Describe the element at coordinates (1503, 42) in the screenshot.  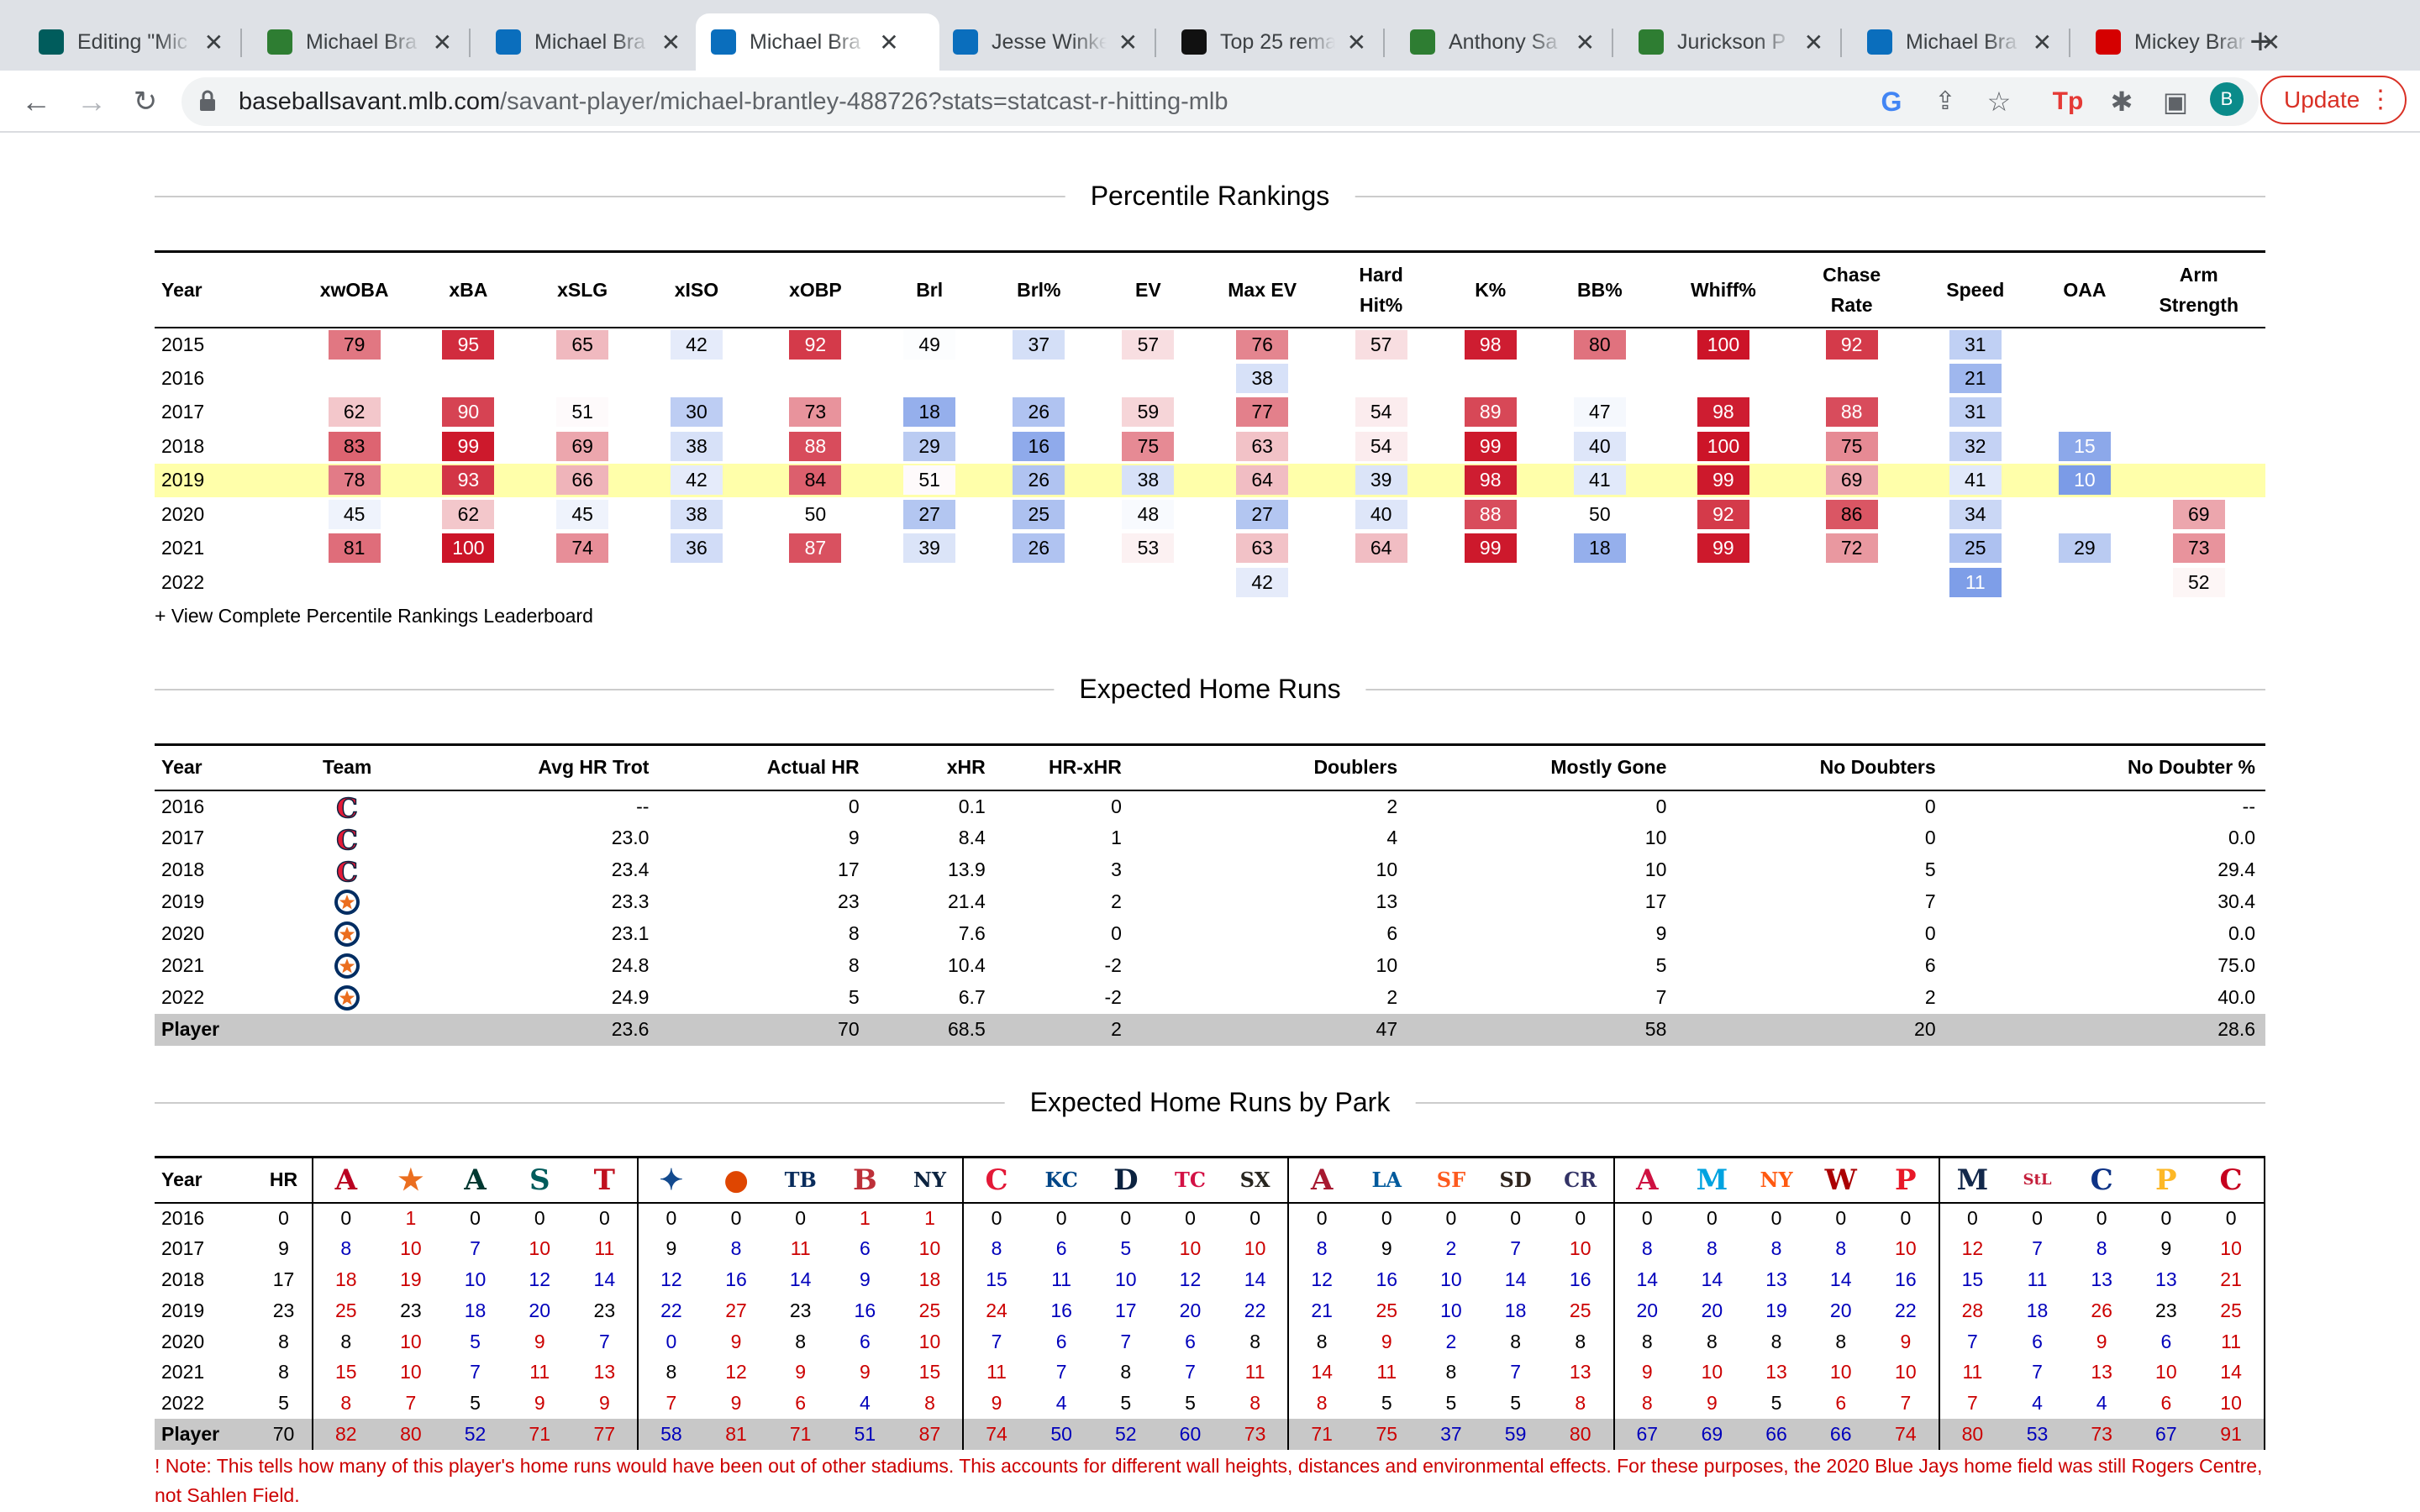
I see `browser-tab: Anthony Sa ✕` at that location.